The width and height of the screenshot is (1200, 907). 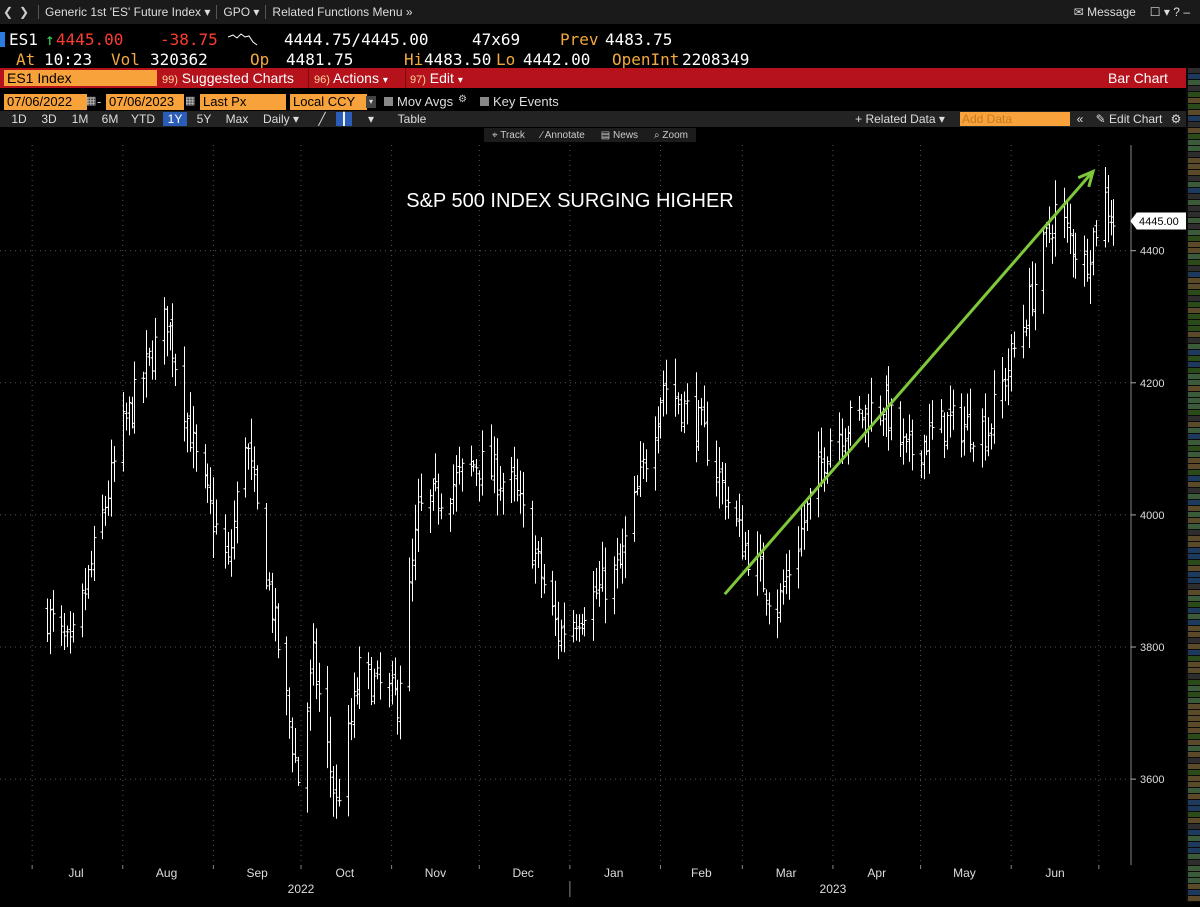 I want to click on end-date-input: 07/06/2023, so click(x=145, y=102).